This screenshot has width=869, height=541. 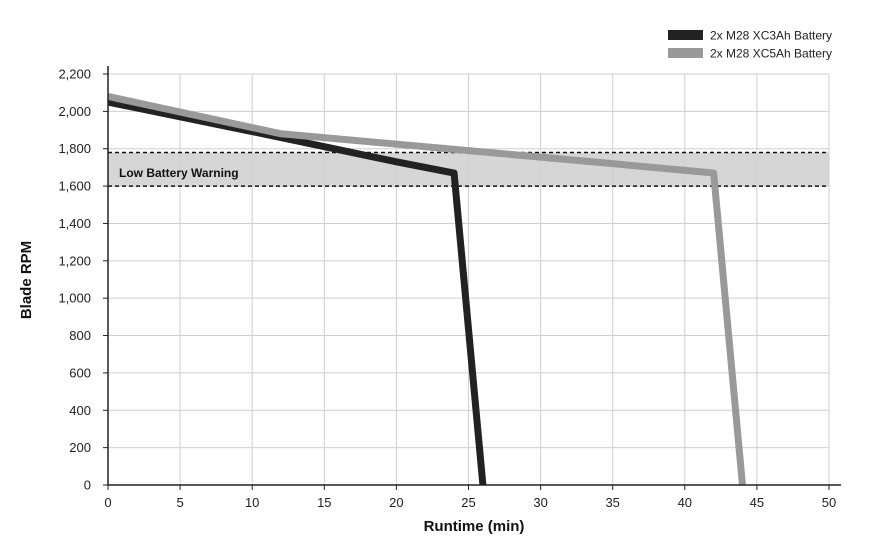 I want to click on x-tick-label: 20, so click(x=396, y=502).